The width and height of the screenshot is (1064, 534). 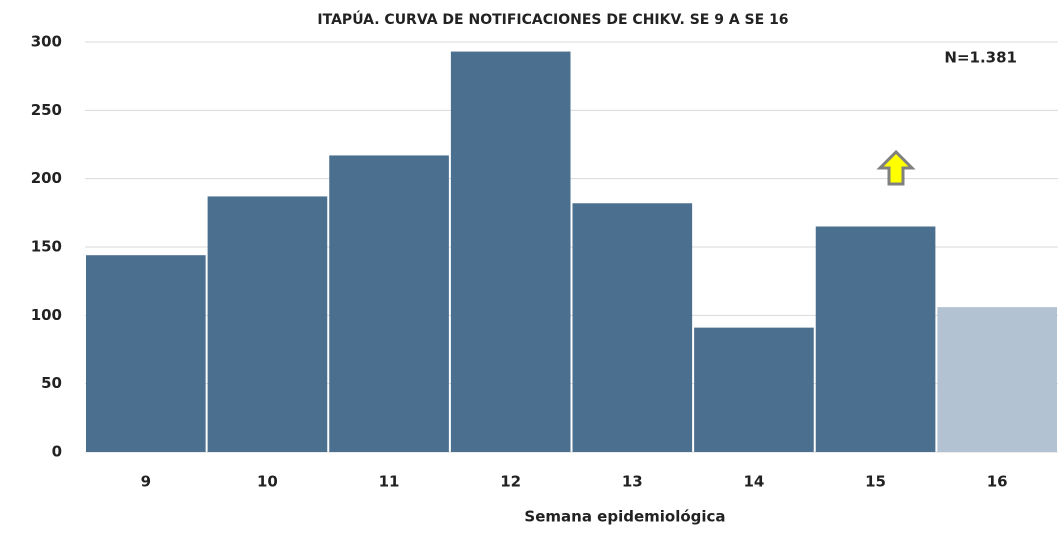 I want to click on x-tick-label: 13, so click(x=632, y=482).